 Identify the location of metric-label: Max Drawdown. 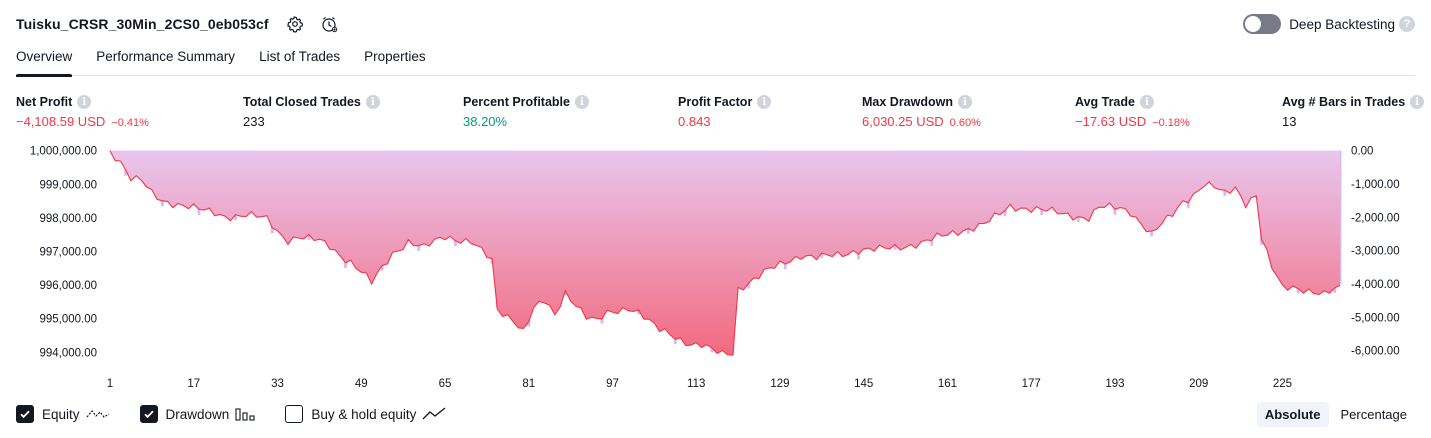
(907, 102).